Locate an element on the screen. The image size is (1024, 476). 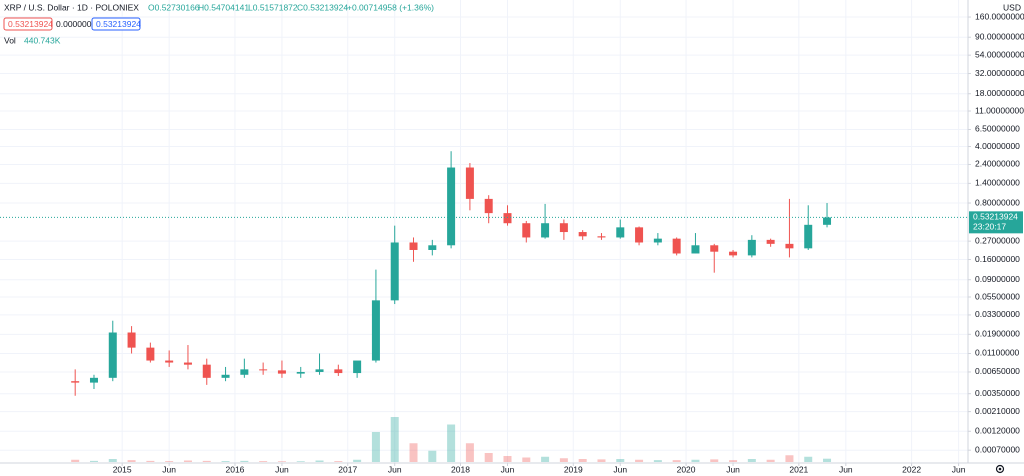
x-tick-label: 2018 is located at coordinates (460, 469).